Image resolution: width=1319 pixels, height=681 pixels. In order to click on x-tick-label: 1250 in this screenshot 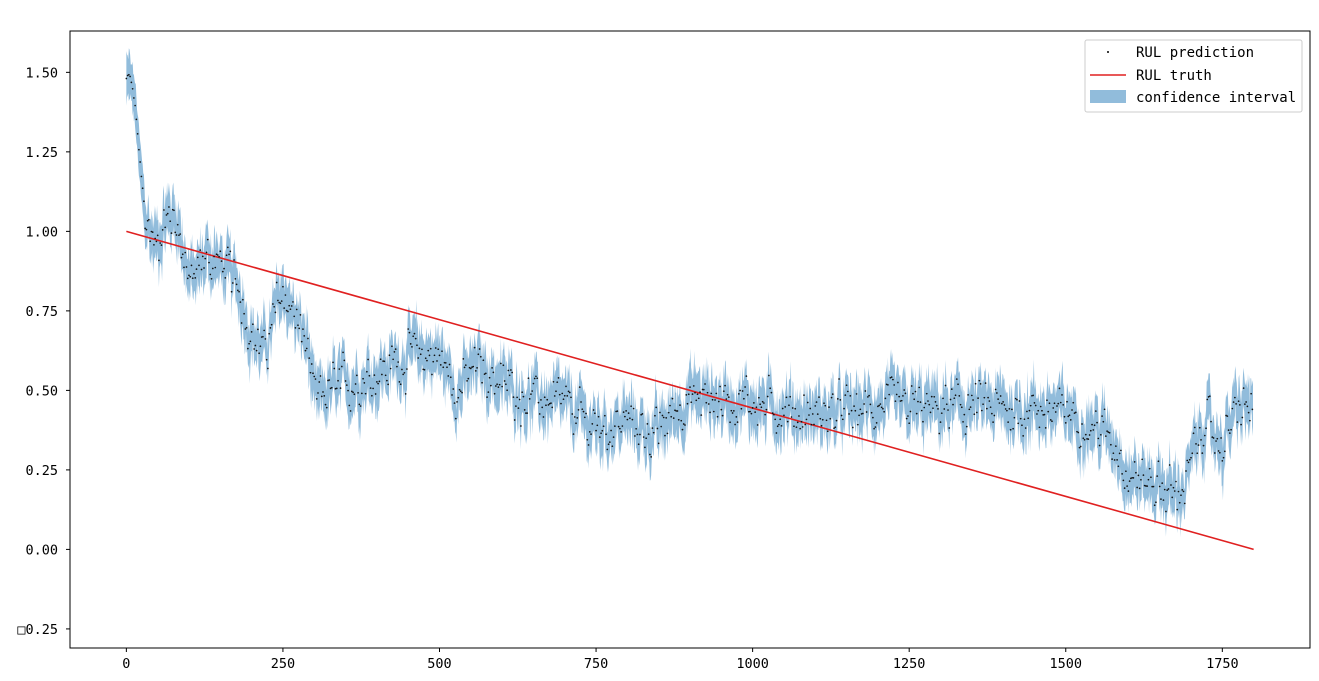, I will do `click(909, 664)`.